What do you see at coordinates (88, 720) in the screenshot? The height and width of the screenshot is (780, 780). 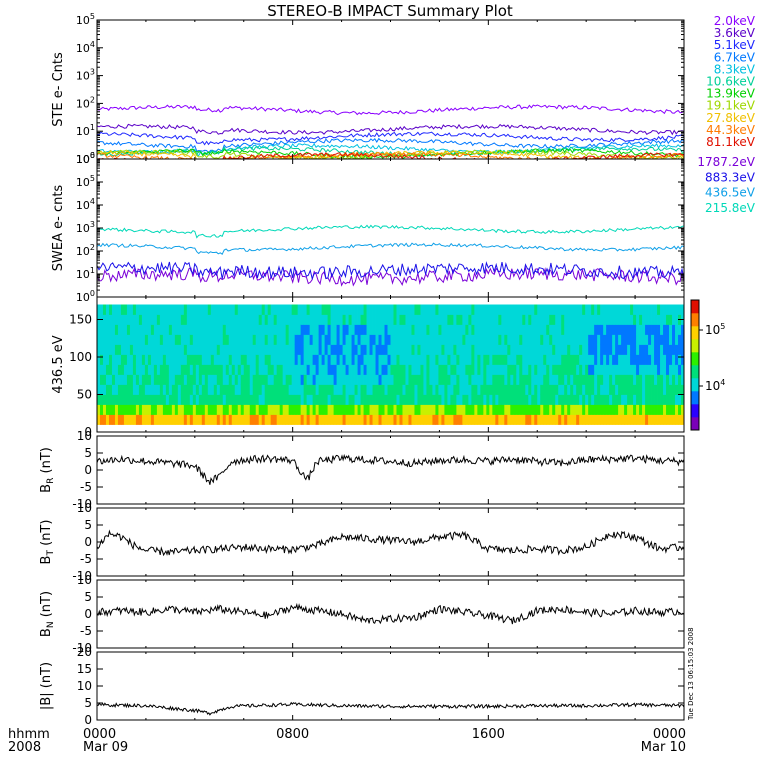 I see `ytick-label-bmag: 0` at bounding box center [88, 720].